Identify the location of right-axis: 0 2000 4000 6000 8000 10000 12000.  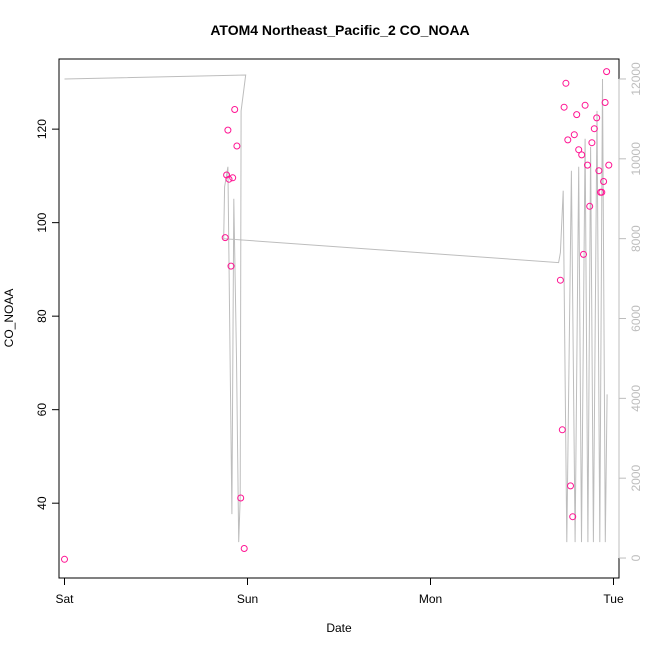
(630, 311).